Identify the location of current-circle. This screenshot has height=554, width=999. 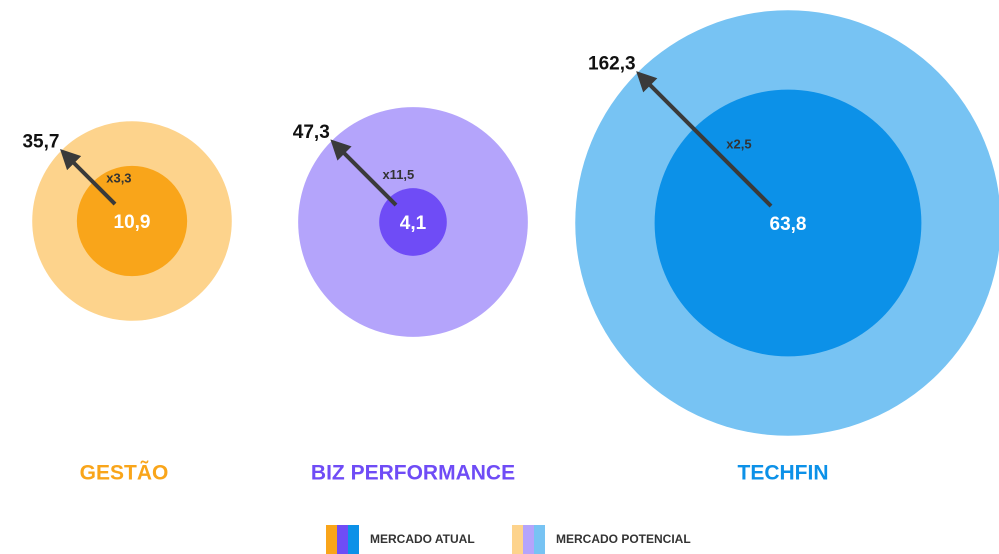
(413, 222).